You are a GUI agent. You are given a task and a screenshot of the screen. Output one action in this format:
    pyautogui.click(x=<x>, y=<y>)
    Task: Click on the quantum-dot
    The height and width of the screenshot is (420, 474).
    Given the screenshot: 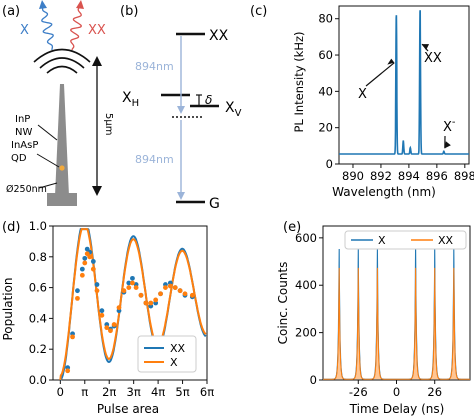 What is the action you would take?
    pyautogui.click(x=62, y=168)
    